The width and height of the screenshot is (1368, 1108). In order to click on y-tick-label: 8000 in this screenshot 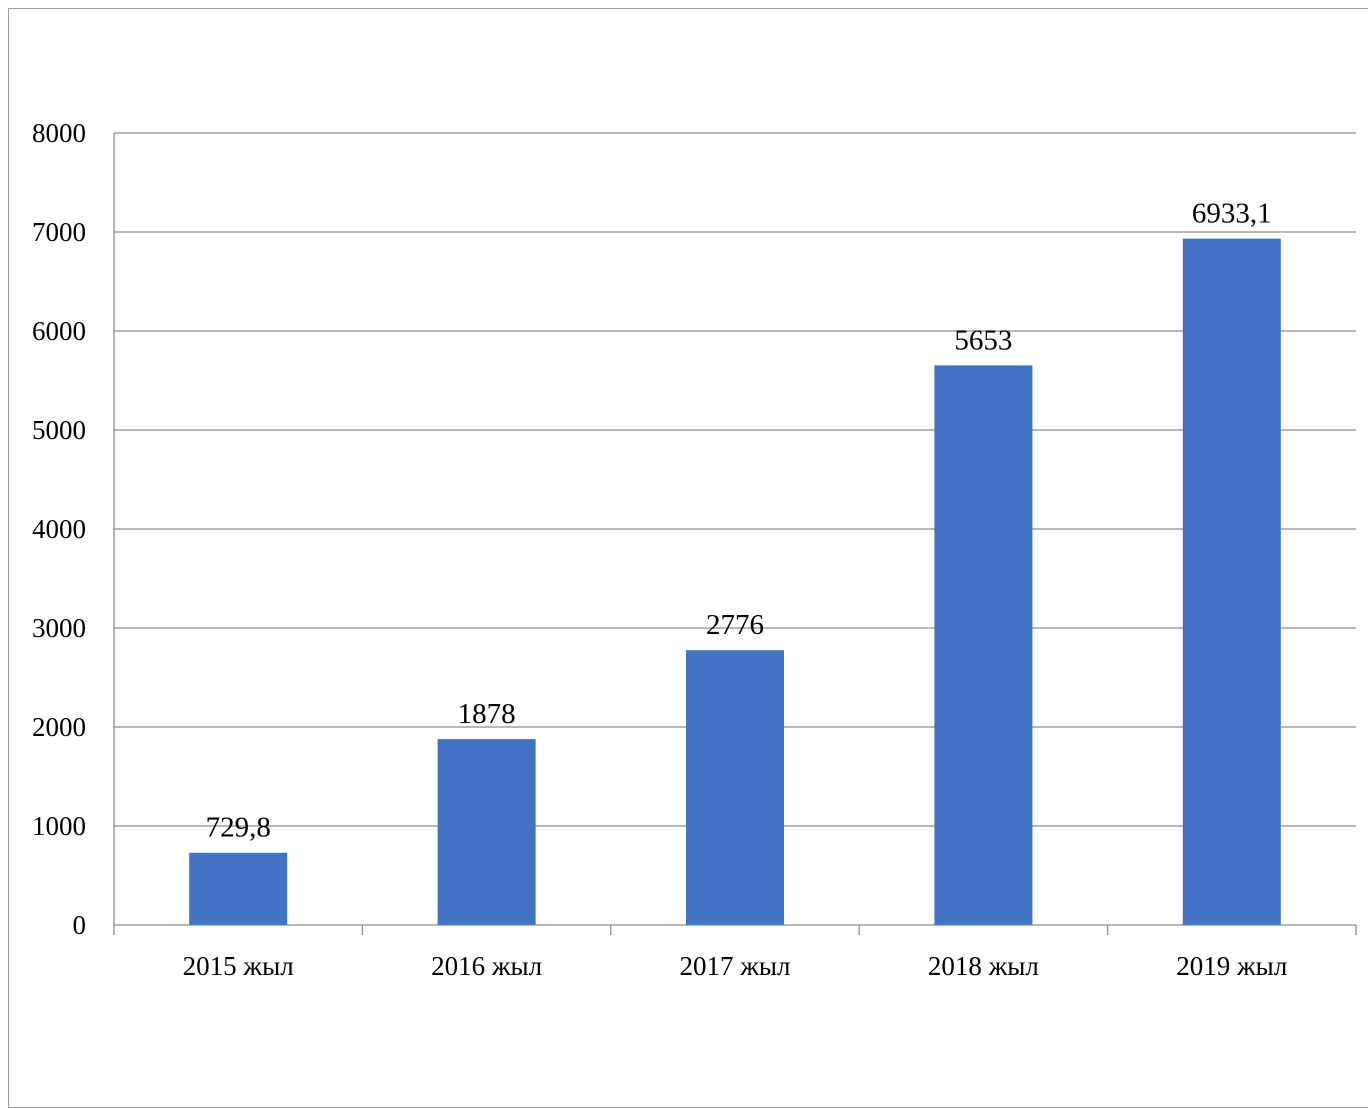, I will do `click(59, 133)`.